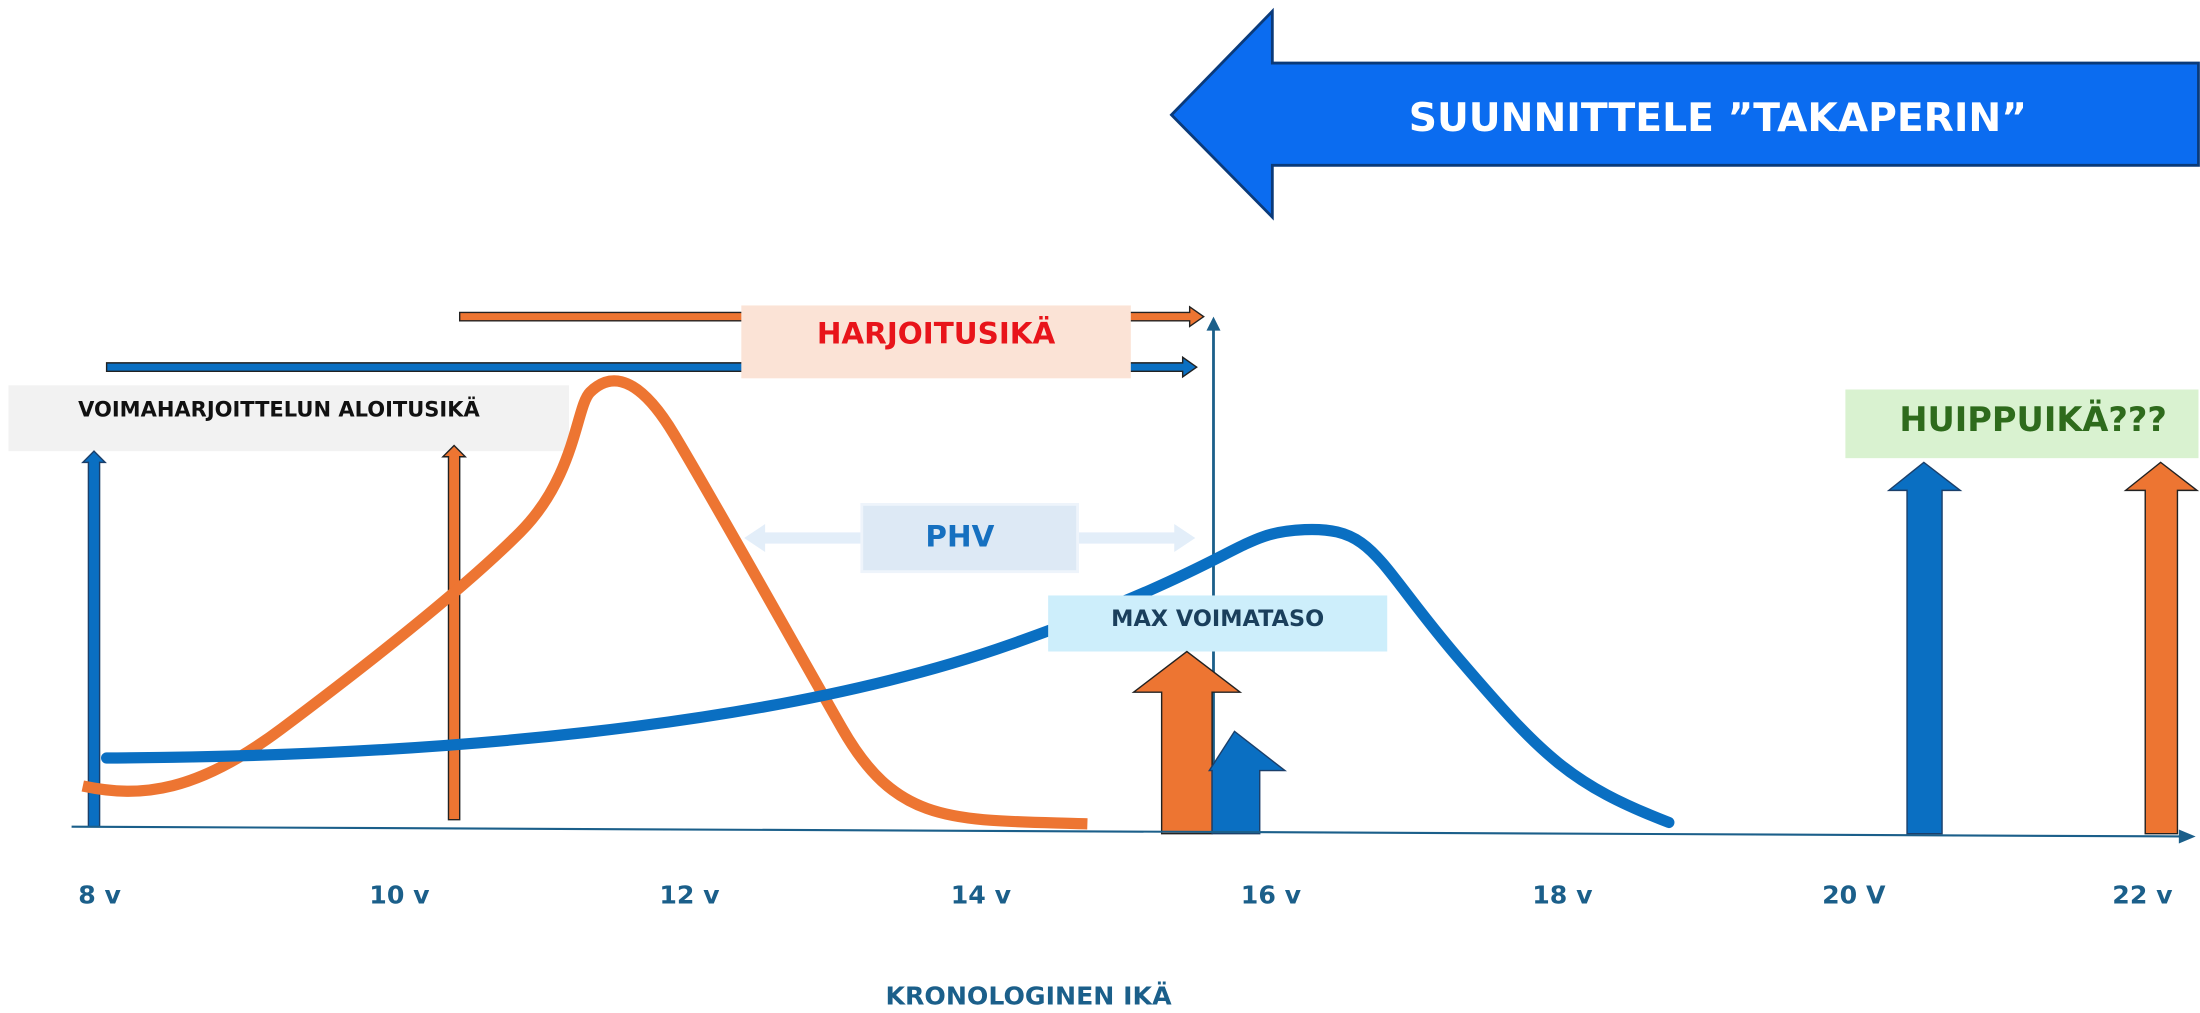 This screenshot has width=2200, height=1013. What do you see at coordinates (2142, 895) in the screenshot?
I see `x-tick-label: 22 v` at bounding box center [2142, 895].